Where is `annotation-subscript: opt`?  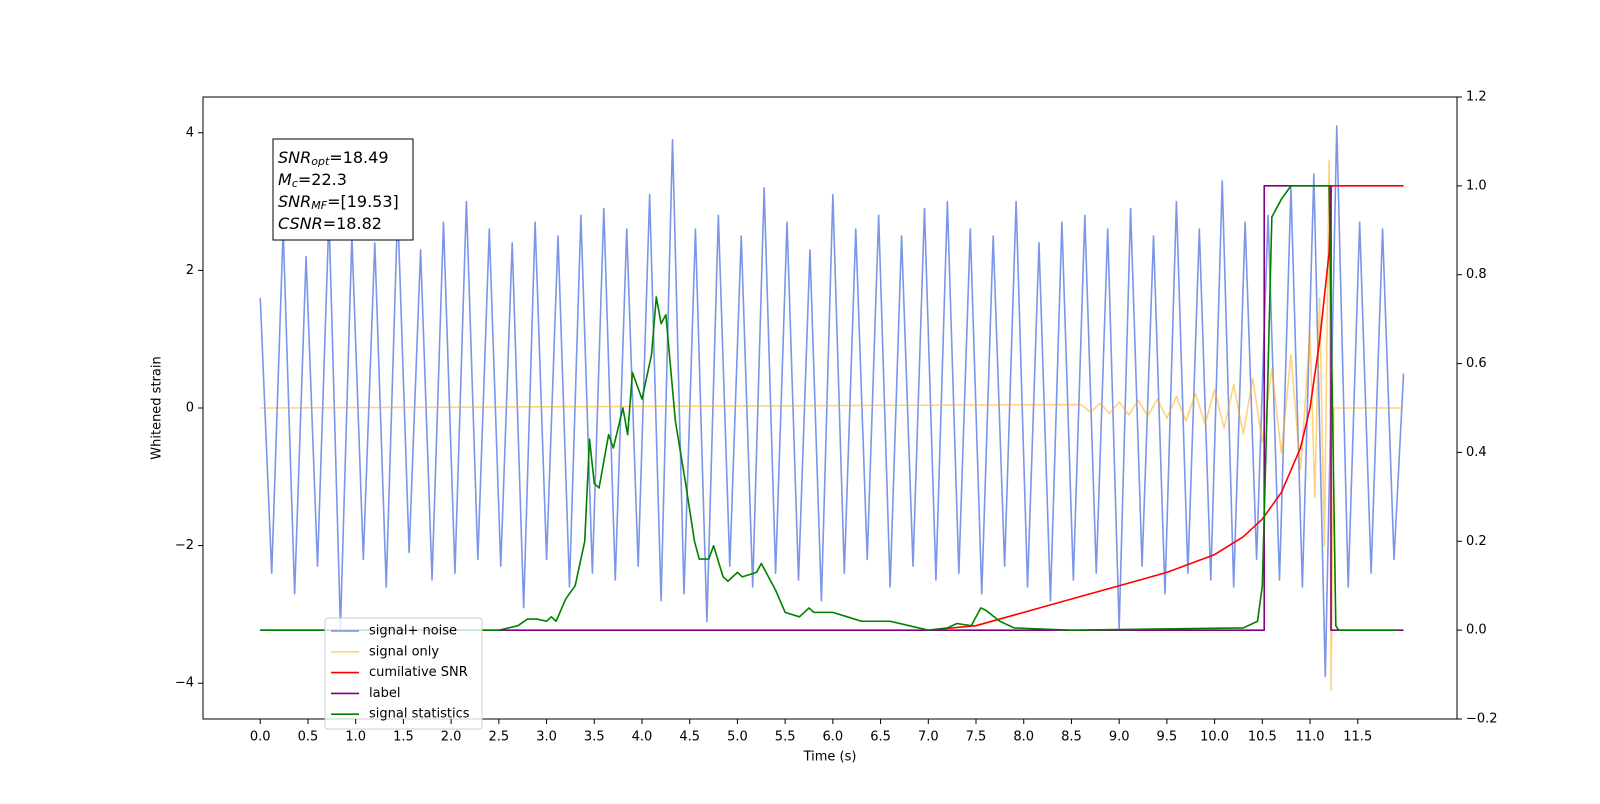
annotation-subscript: opt is located at coordinates (320, 161).